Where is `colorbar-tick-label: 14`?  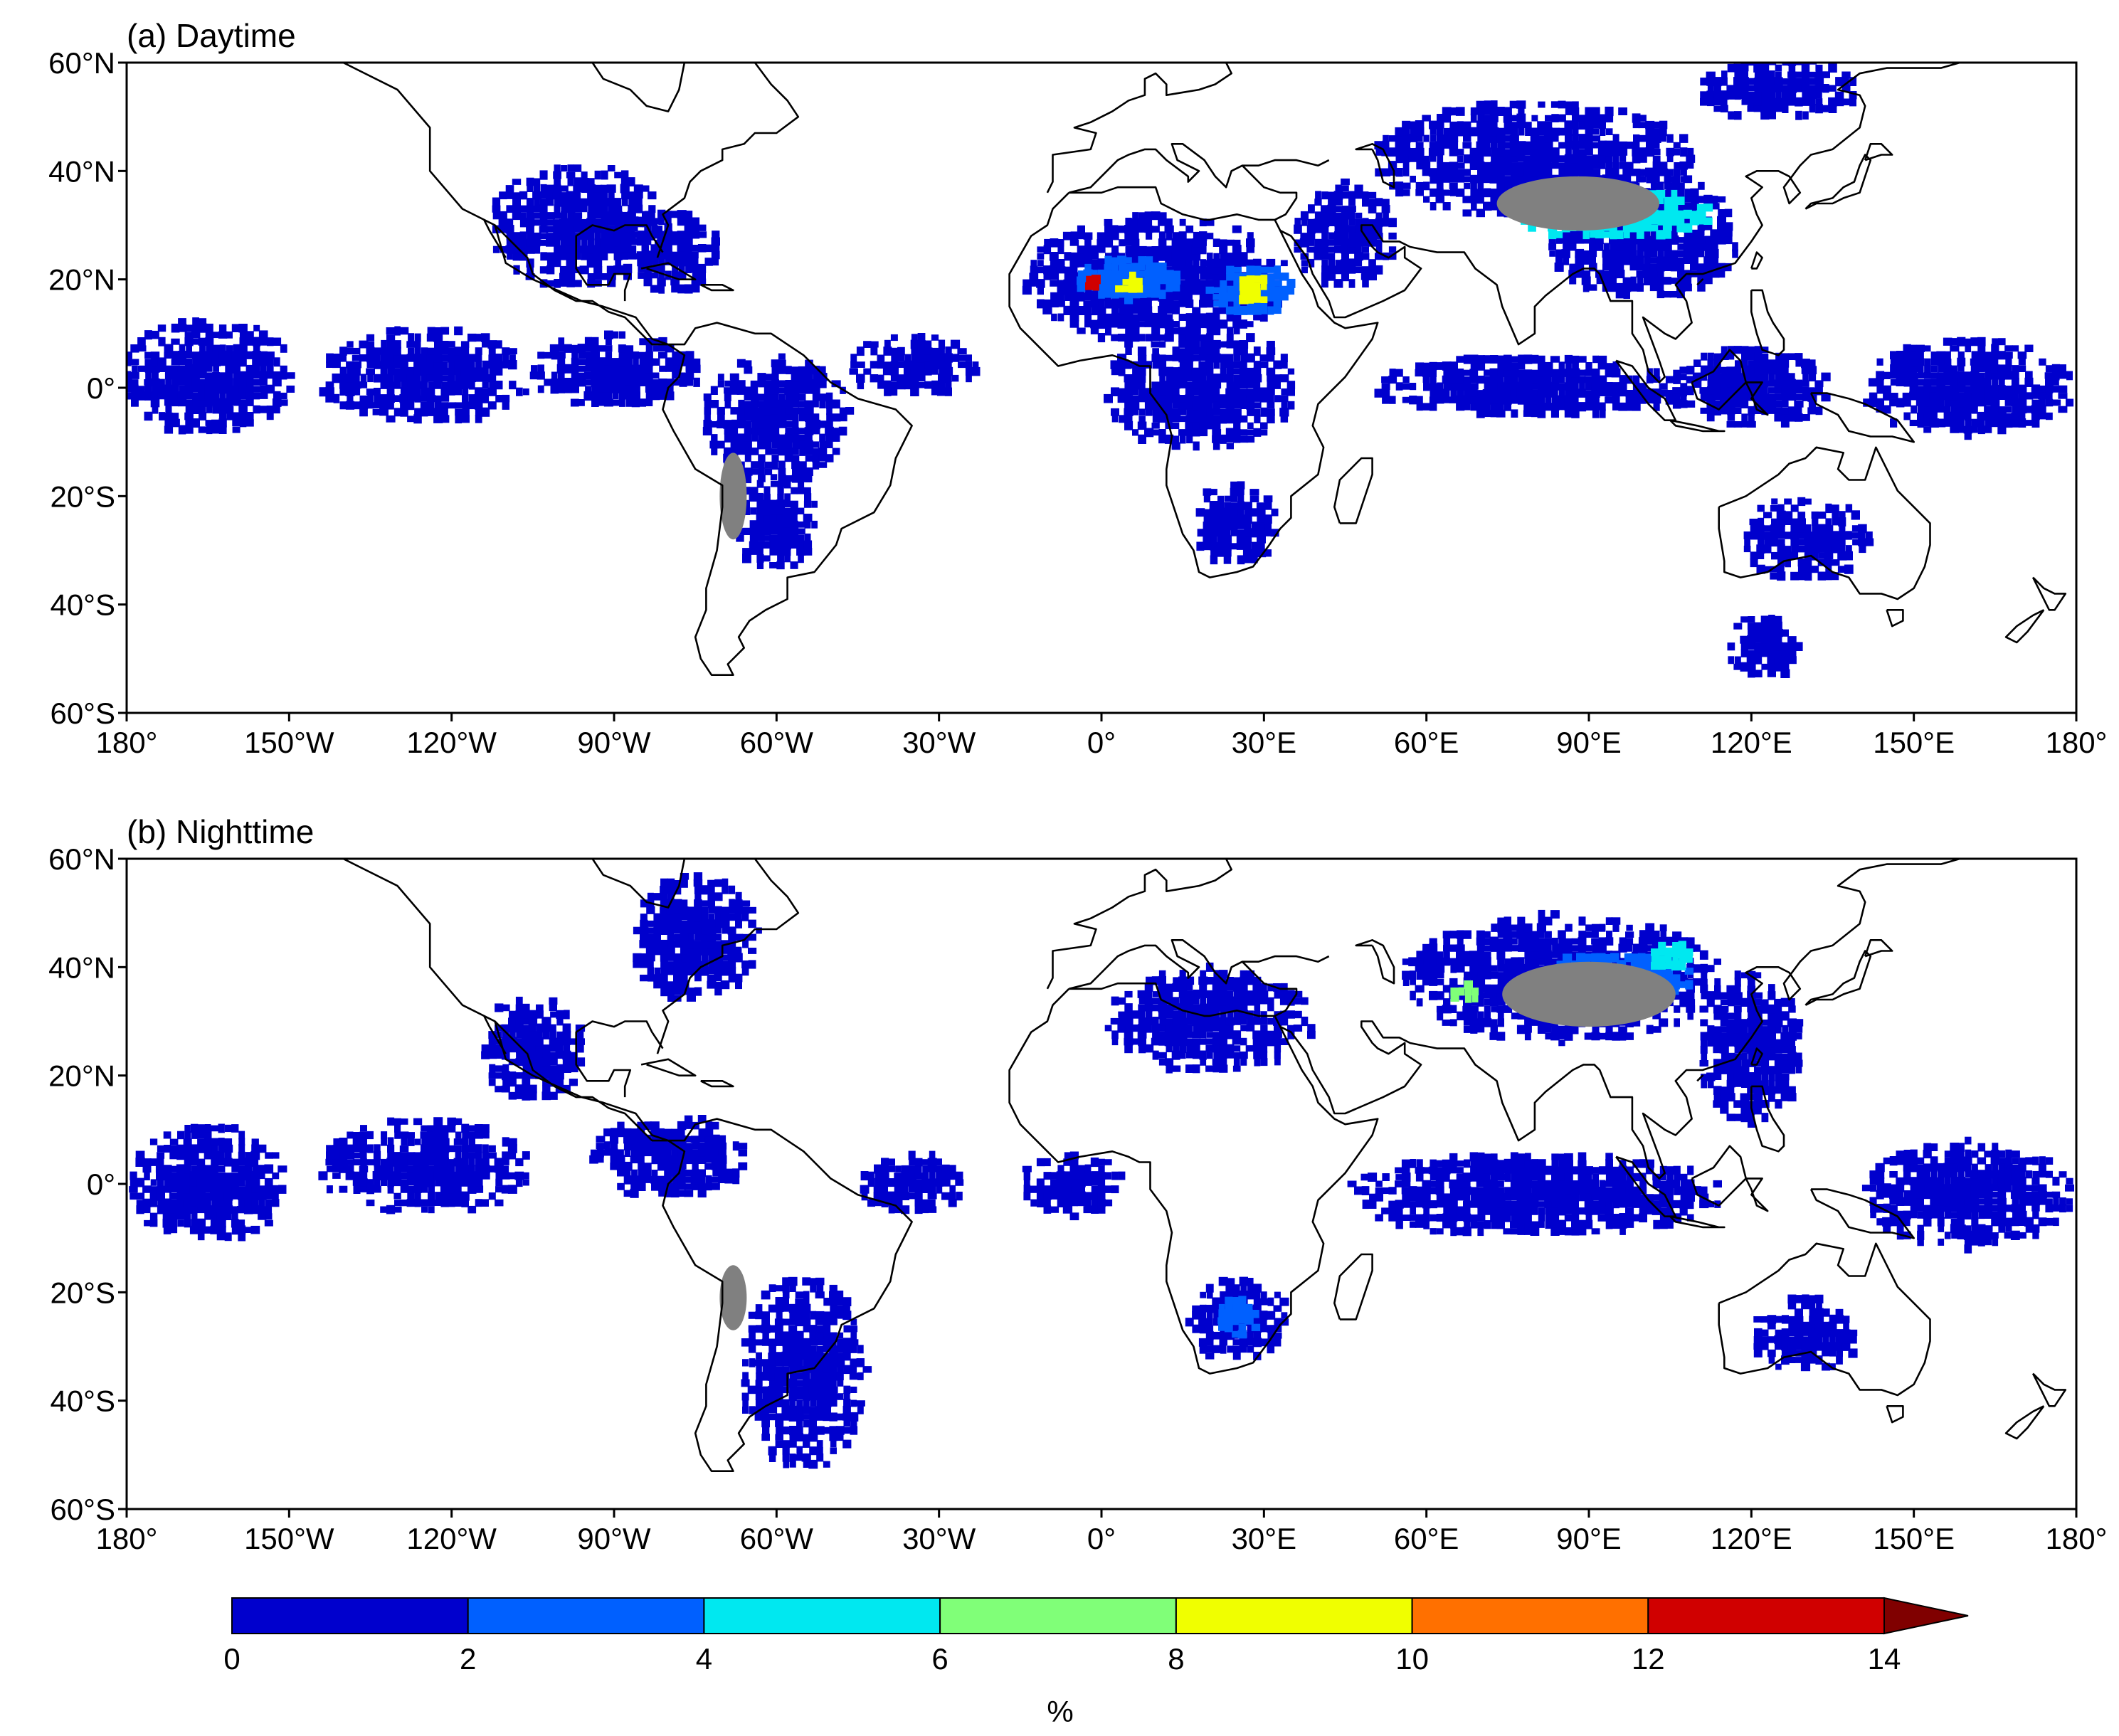
colorbar-tick-label: 14 is located at coordinates (1884, 1659).